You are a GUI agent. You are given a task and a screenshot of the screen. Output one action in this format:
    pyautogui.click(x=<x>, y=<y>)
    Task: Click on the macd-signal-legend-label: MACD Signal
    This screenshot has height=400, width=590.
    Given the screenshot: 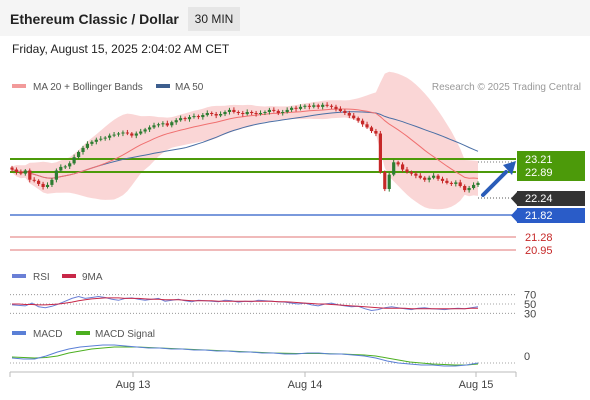 What is the action you would take?
    pyautogui.click(x=125, y=334)
    